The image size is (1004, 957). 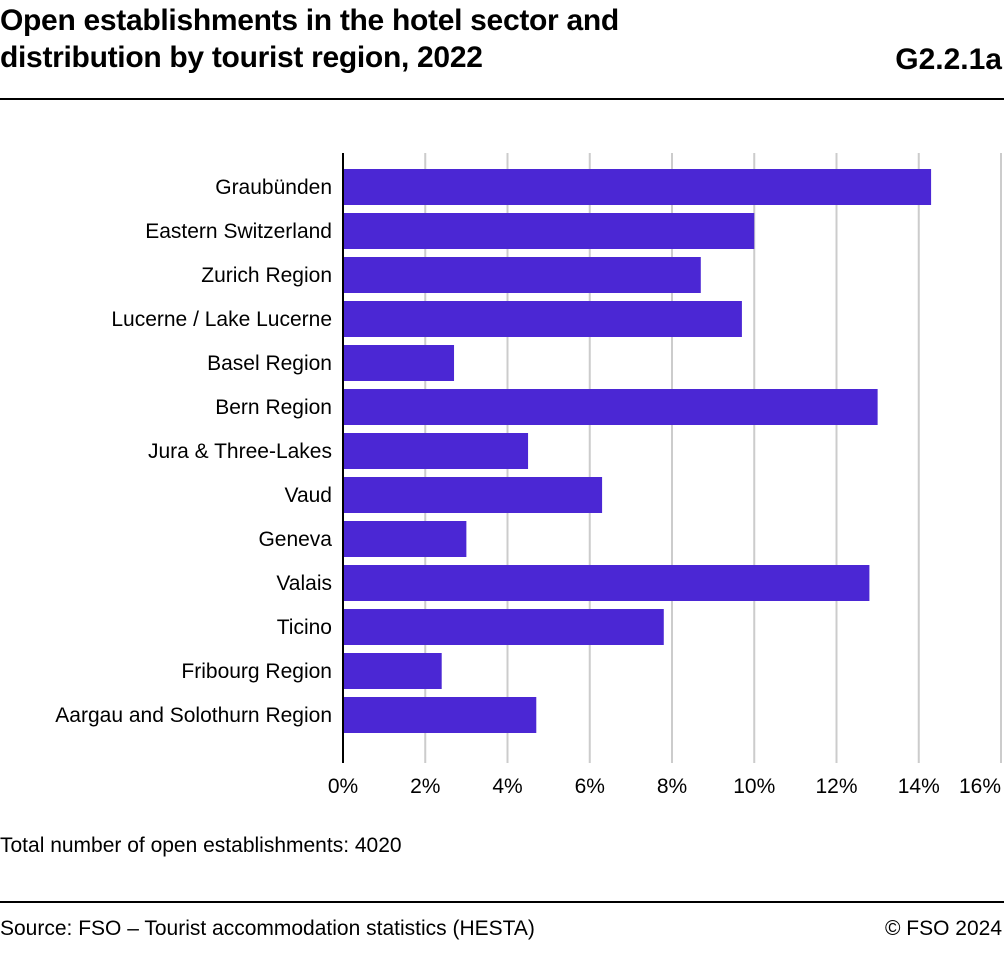 What do you see at coordinates (221, 319) in the screenshot?
I see `category-label-3: Lucerne / Lake Lucerne` at bounding box center [221, 319].